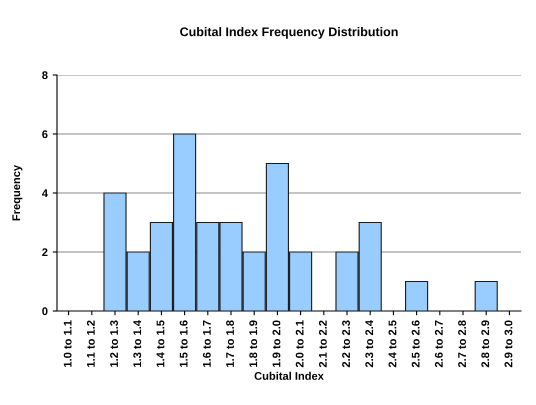 The image size is (536, 405). What do you see at coordinates (253, 343) in the screenshot?
I see `x-tick-label: 1.8 to 1.9` at bounding box center [253, 343].